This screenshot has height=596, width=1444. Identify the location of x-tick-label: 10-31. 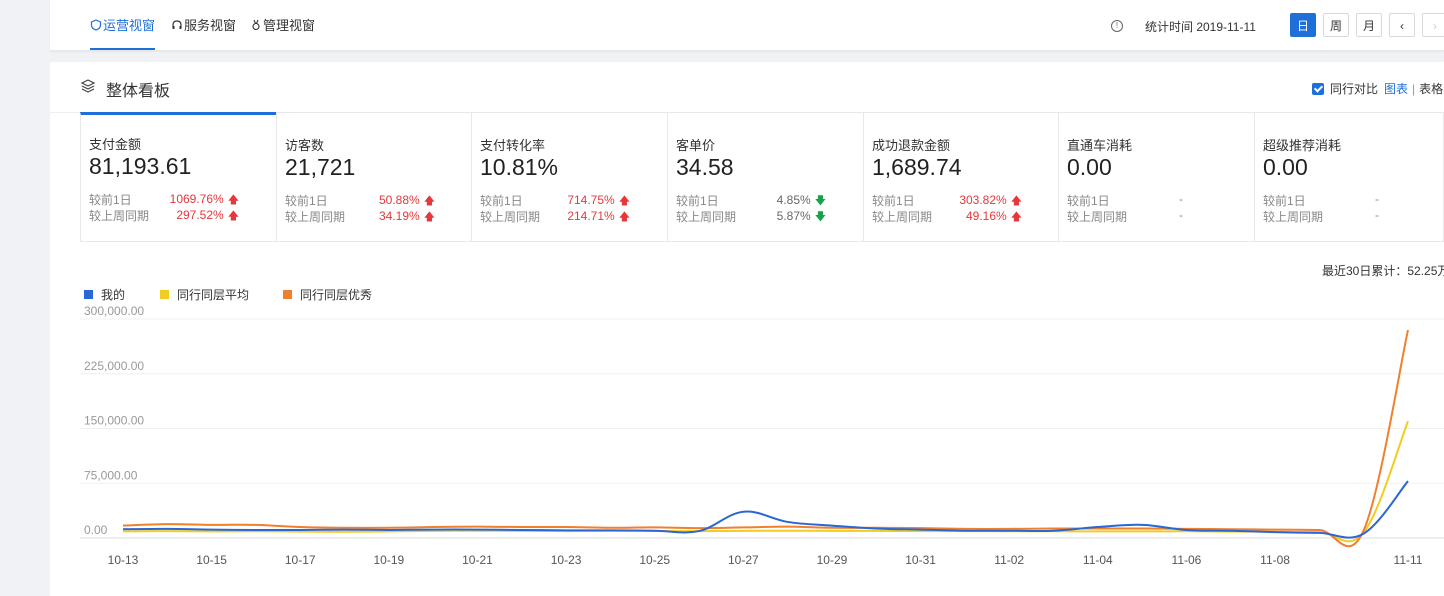
(920, 560).